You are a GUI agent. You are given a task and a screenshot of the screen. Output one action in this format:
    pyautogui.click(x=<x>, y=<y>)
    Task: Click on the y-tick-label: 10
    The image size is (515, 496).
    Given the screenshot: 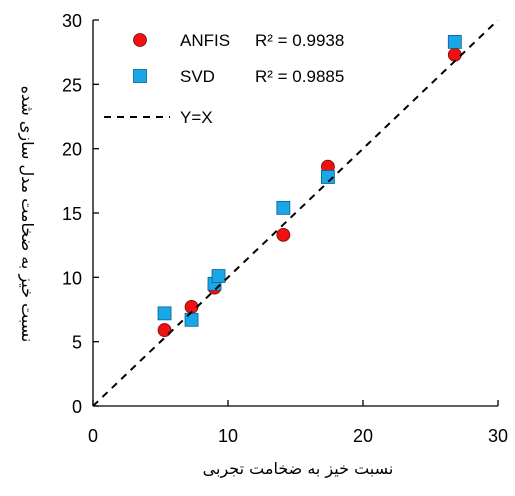 What is the action you would take?
    pyautogui.click(x=72, y=278)
    